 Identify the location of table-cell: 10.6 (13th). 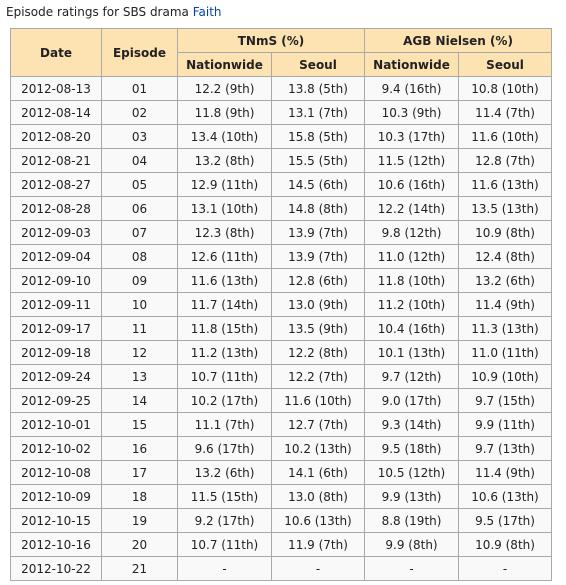
(505, 496).